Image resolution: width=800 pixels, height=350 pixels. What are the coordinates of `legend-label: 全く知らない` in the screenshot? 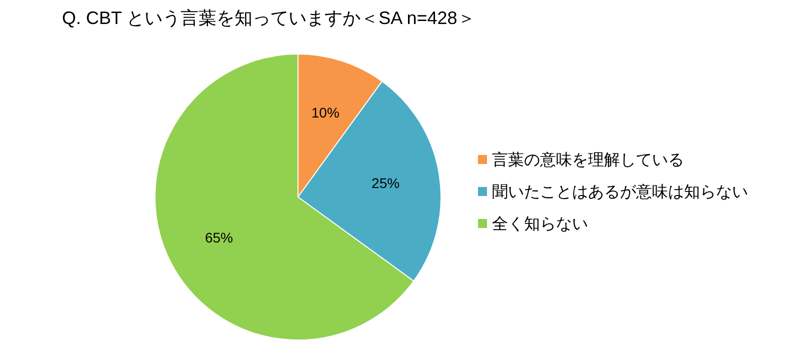 It's located at (540, 224).